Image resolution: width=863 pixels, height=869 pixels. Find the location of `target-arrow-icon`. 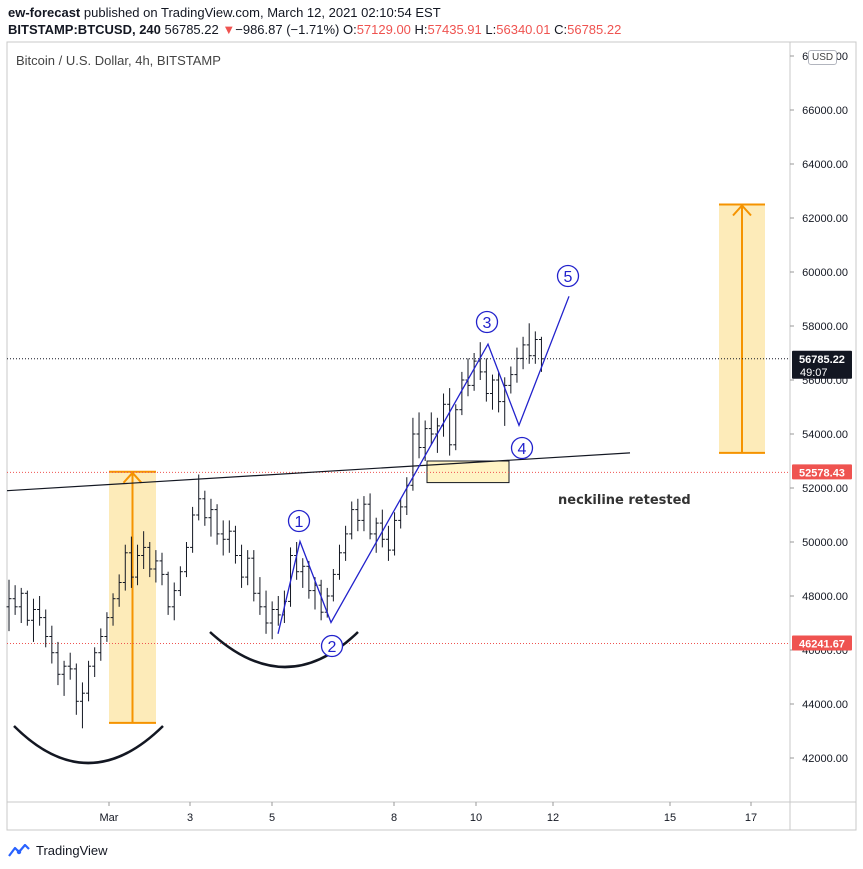

target-arrow-icon is located at coordinates (742, 210).